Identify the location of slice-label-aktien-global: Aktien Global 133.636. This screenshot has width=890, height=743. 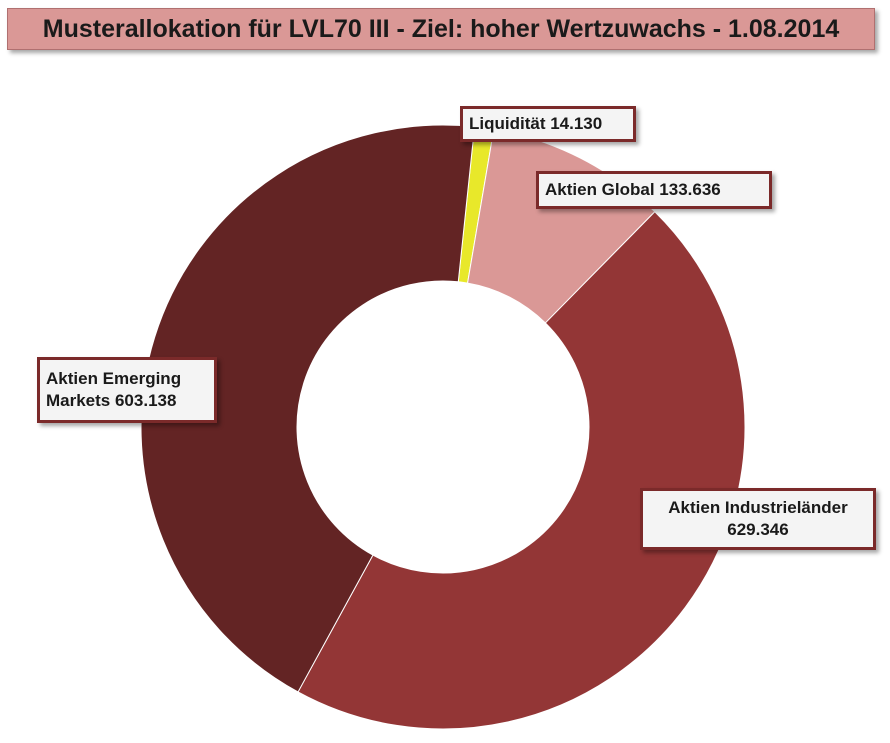
(654, 190).